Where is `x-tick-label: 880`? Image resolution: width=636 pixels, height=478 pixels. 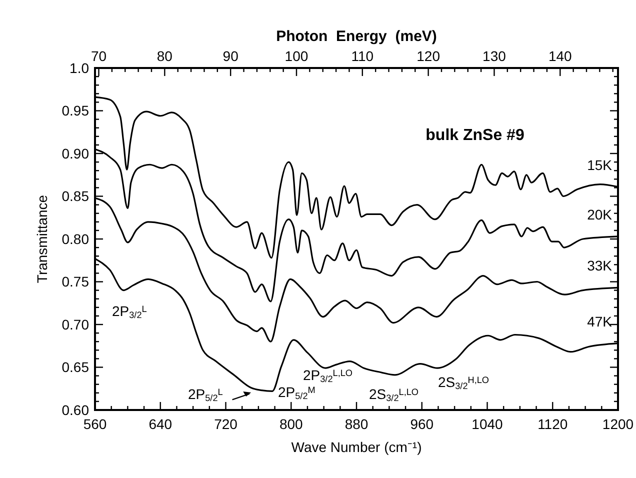
x-tick-label: 880 is located at coordinates (356, 424).